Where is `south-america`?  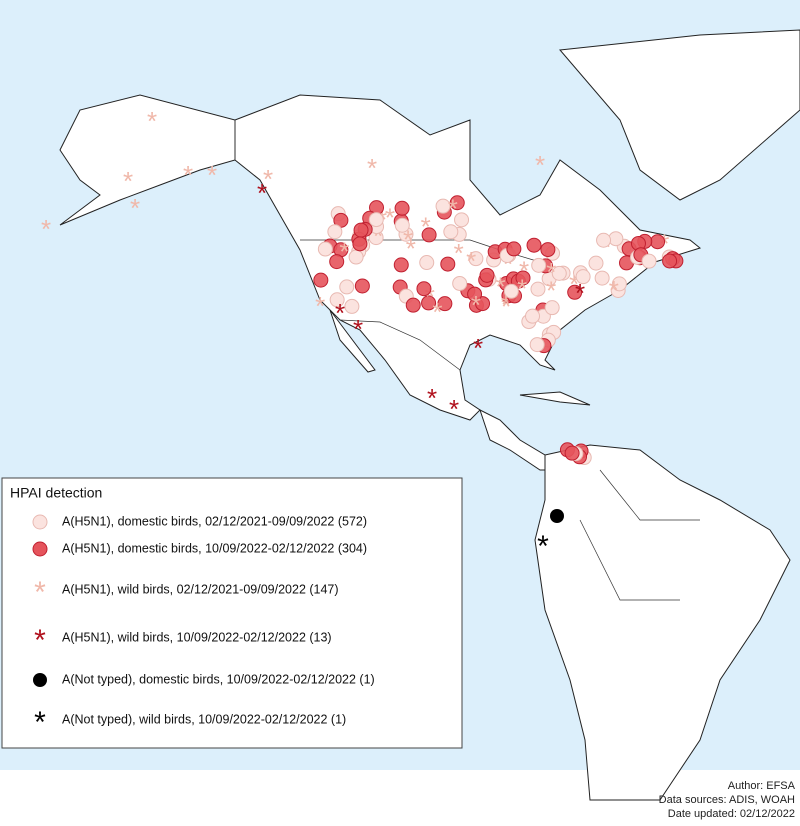
south-america is located at coordinates (662, 622).